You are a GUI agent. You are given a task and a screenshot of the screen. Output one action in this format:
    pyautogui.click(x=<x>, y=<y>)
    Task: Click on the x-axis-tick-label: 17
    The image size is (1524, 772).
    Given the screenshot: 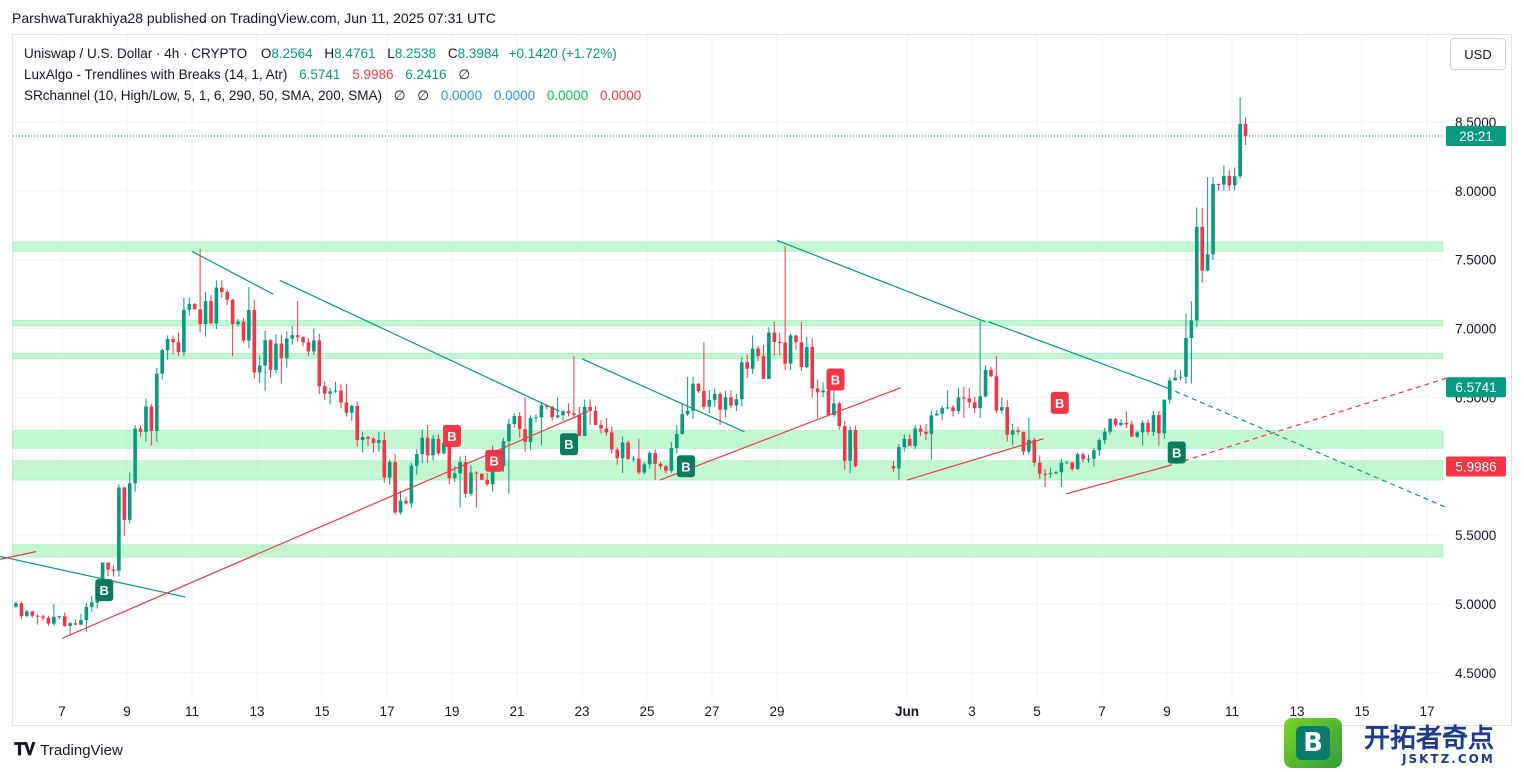 What is the action you would take?
    pyautogui.click(x=386, y=711)
    